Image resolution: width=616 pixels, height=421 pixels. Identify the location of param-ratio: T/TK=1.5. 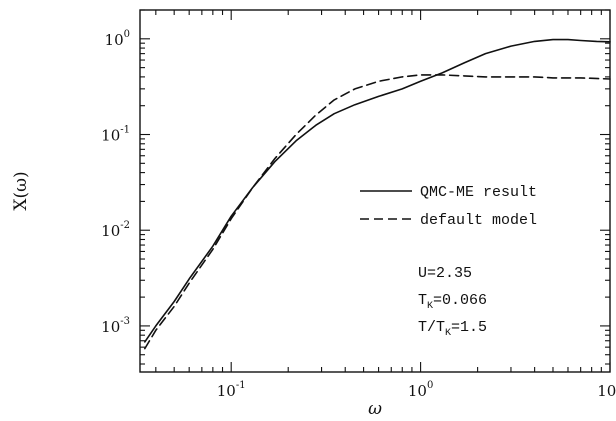
(452, 329).